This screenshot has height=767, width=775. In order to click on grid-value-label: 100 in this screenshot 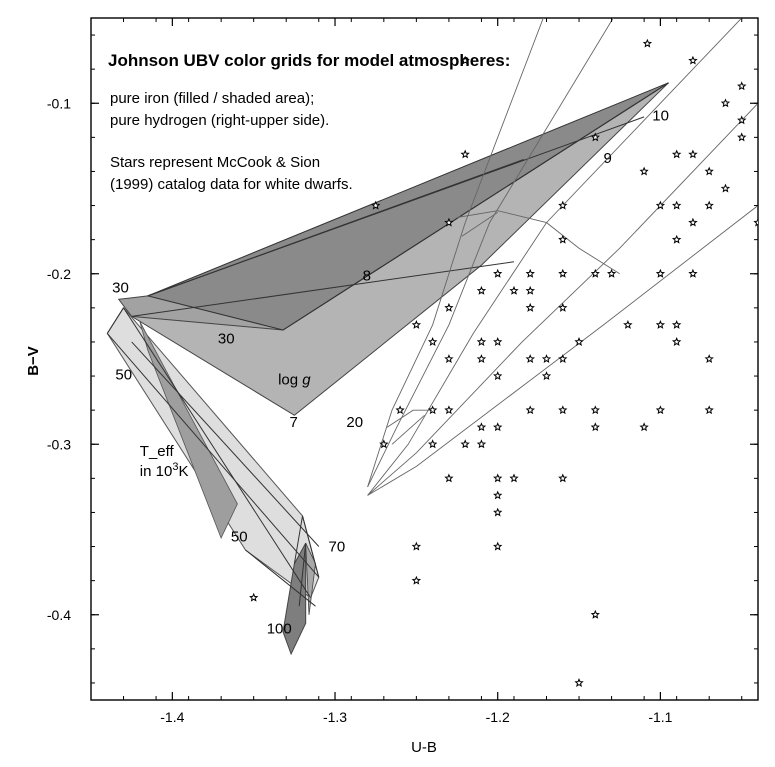, I will do `click(279, 629)`.